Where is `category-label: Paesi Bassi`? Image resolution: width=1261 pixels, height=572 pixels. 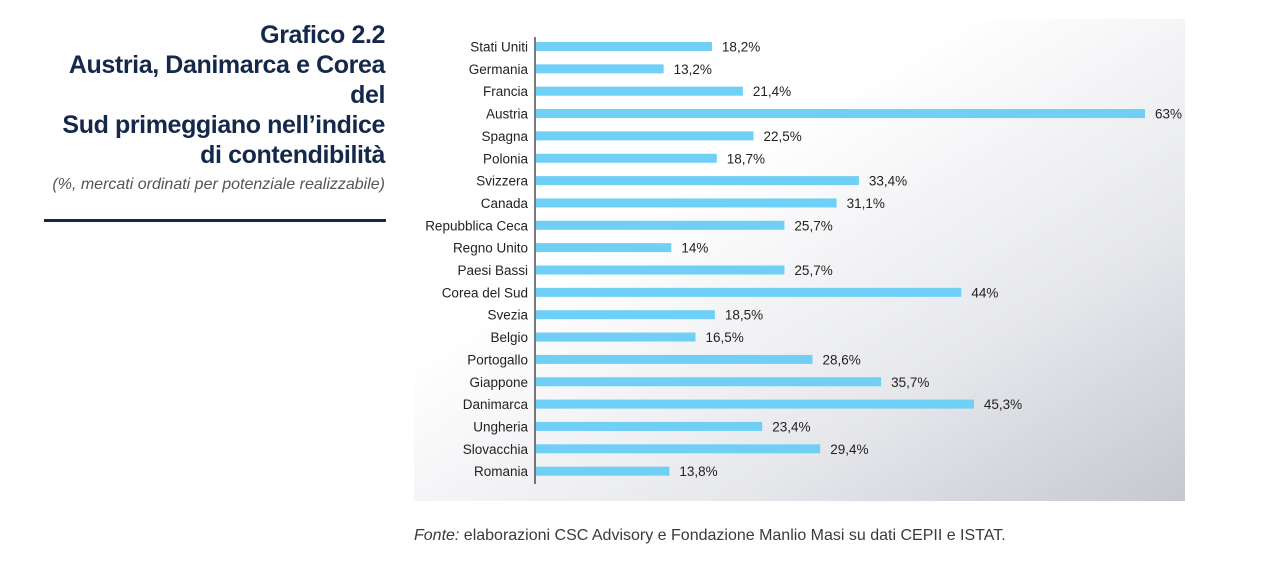
category-label: Paesi Bassi is located at coordinates (492, 270).